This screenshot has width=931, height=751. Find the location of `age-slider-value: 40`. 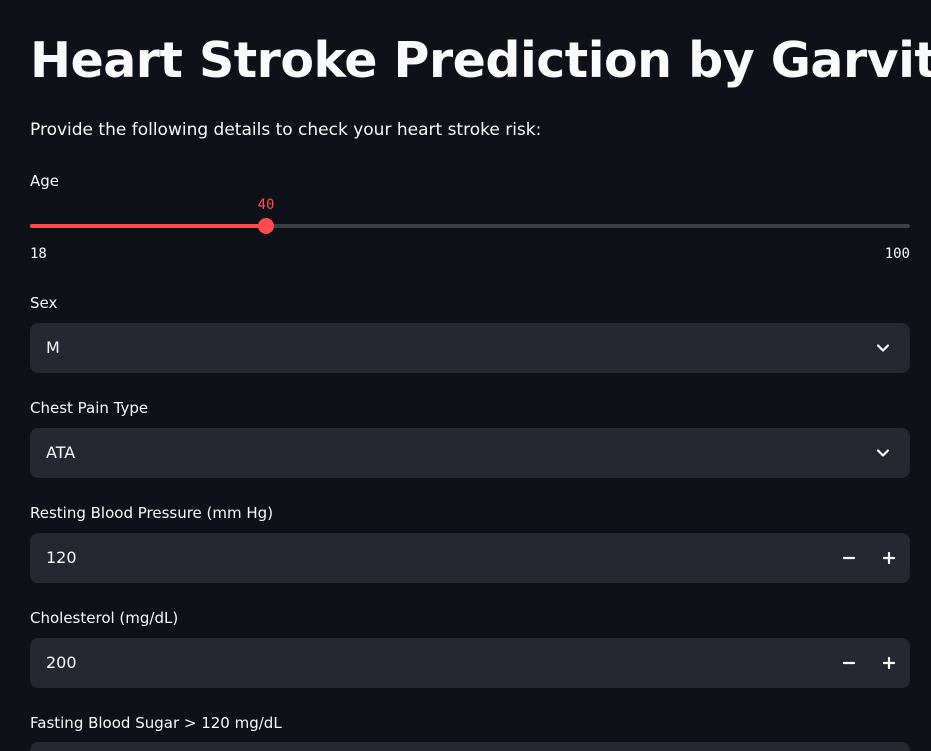

age-slider-value: 40 is located at coordinates (266, 205).